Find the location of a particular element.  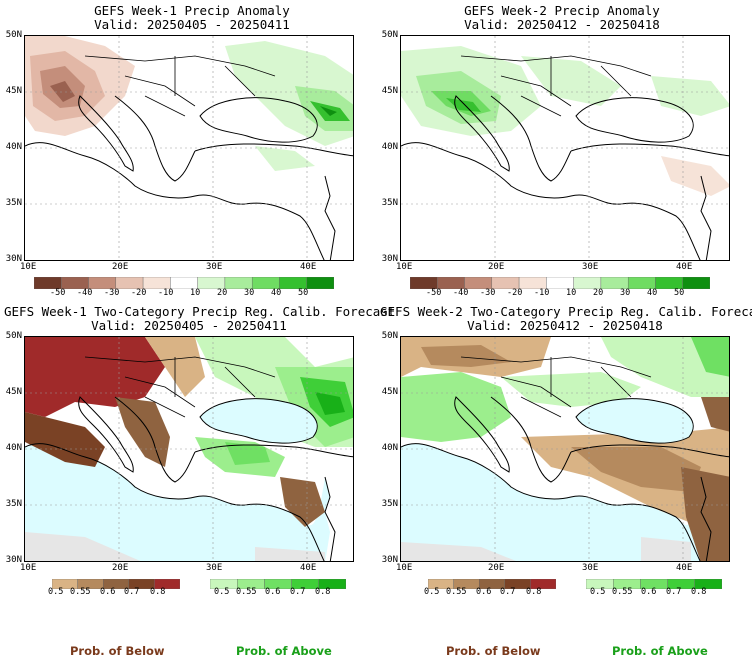

below-colorbar is located at coordinates (116, 583).